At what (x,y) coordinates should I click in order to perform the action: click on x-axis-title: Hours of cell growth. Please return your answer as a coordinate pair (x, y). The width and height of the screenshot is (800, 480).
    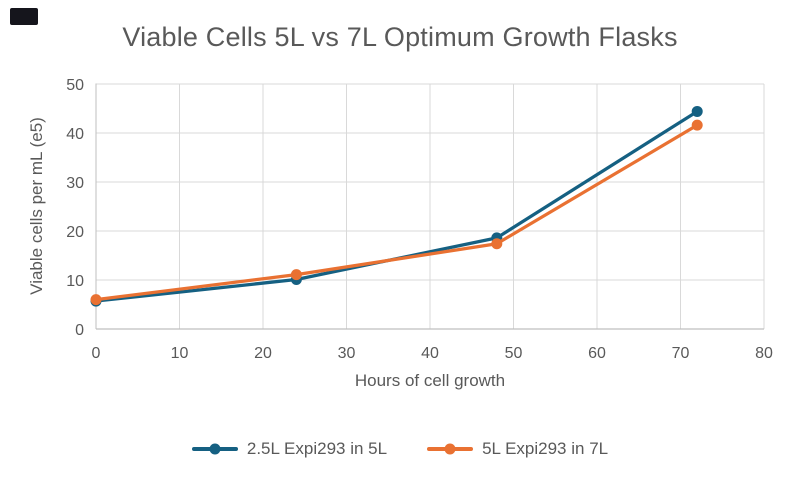
    Looking at the image, I should click on (430, 380).